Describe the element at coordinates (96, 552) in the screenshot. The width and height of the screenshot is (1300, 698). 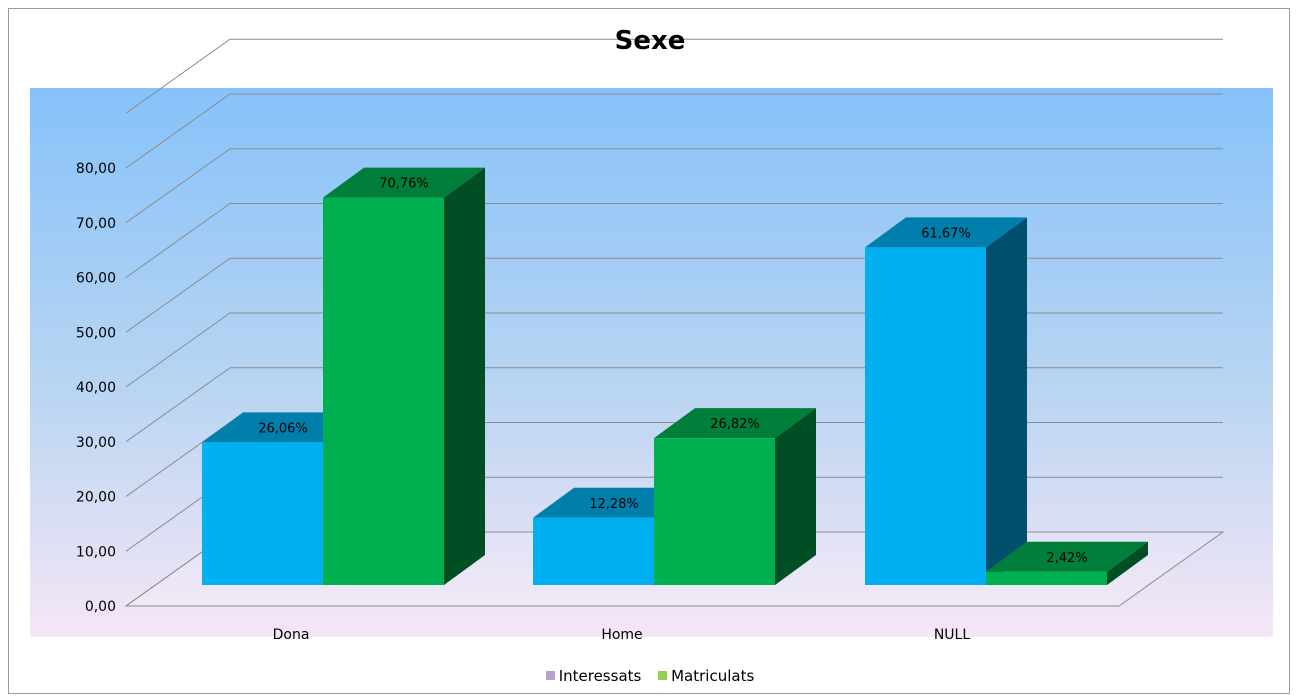
I see `y-tick-label: 10,00` at that location.